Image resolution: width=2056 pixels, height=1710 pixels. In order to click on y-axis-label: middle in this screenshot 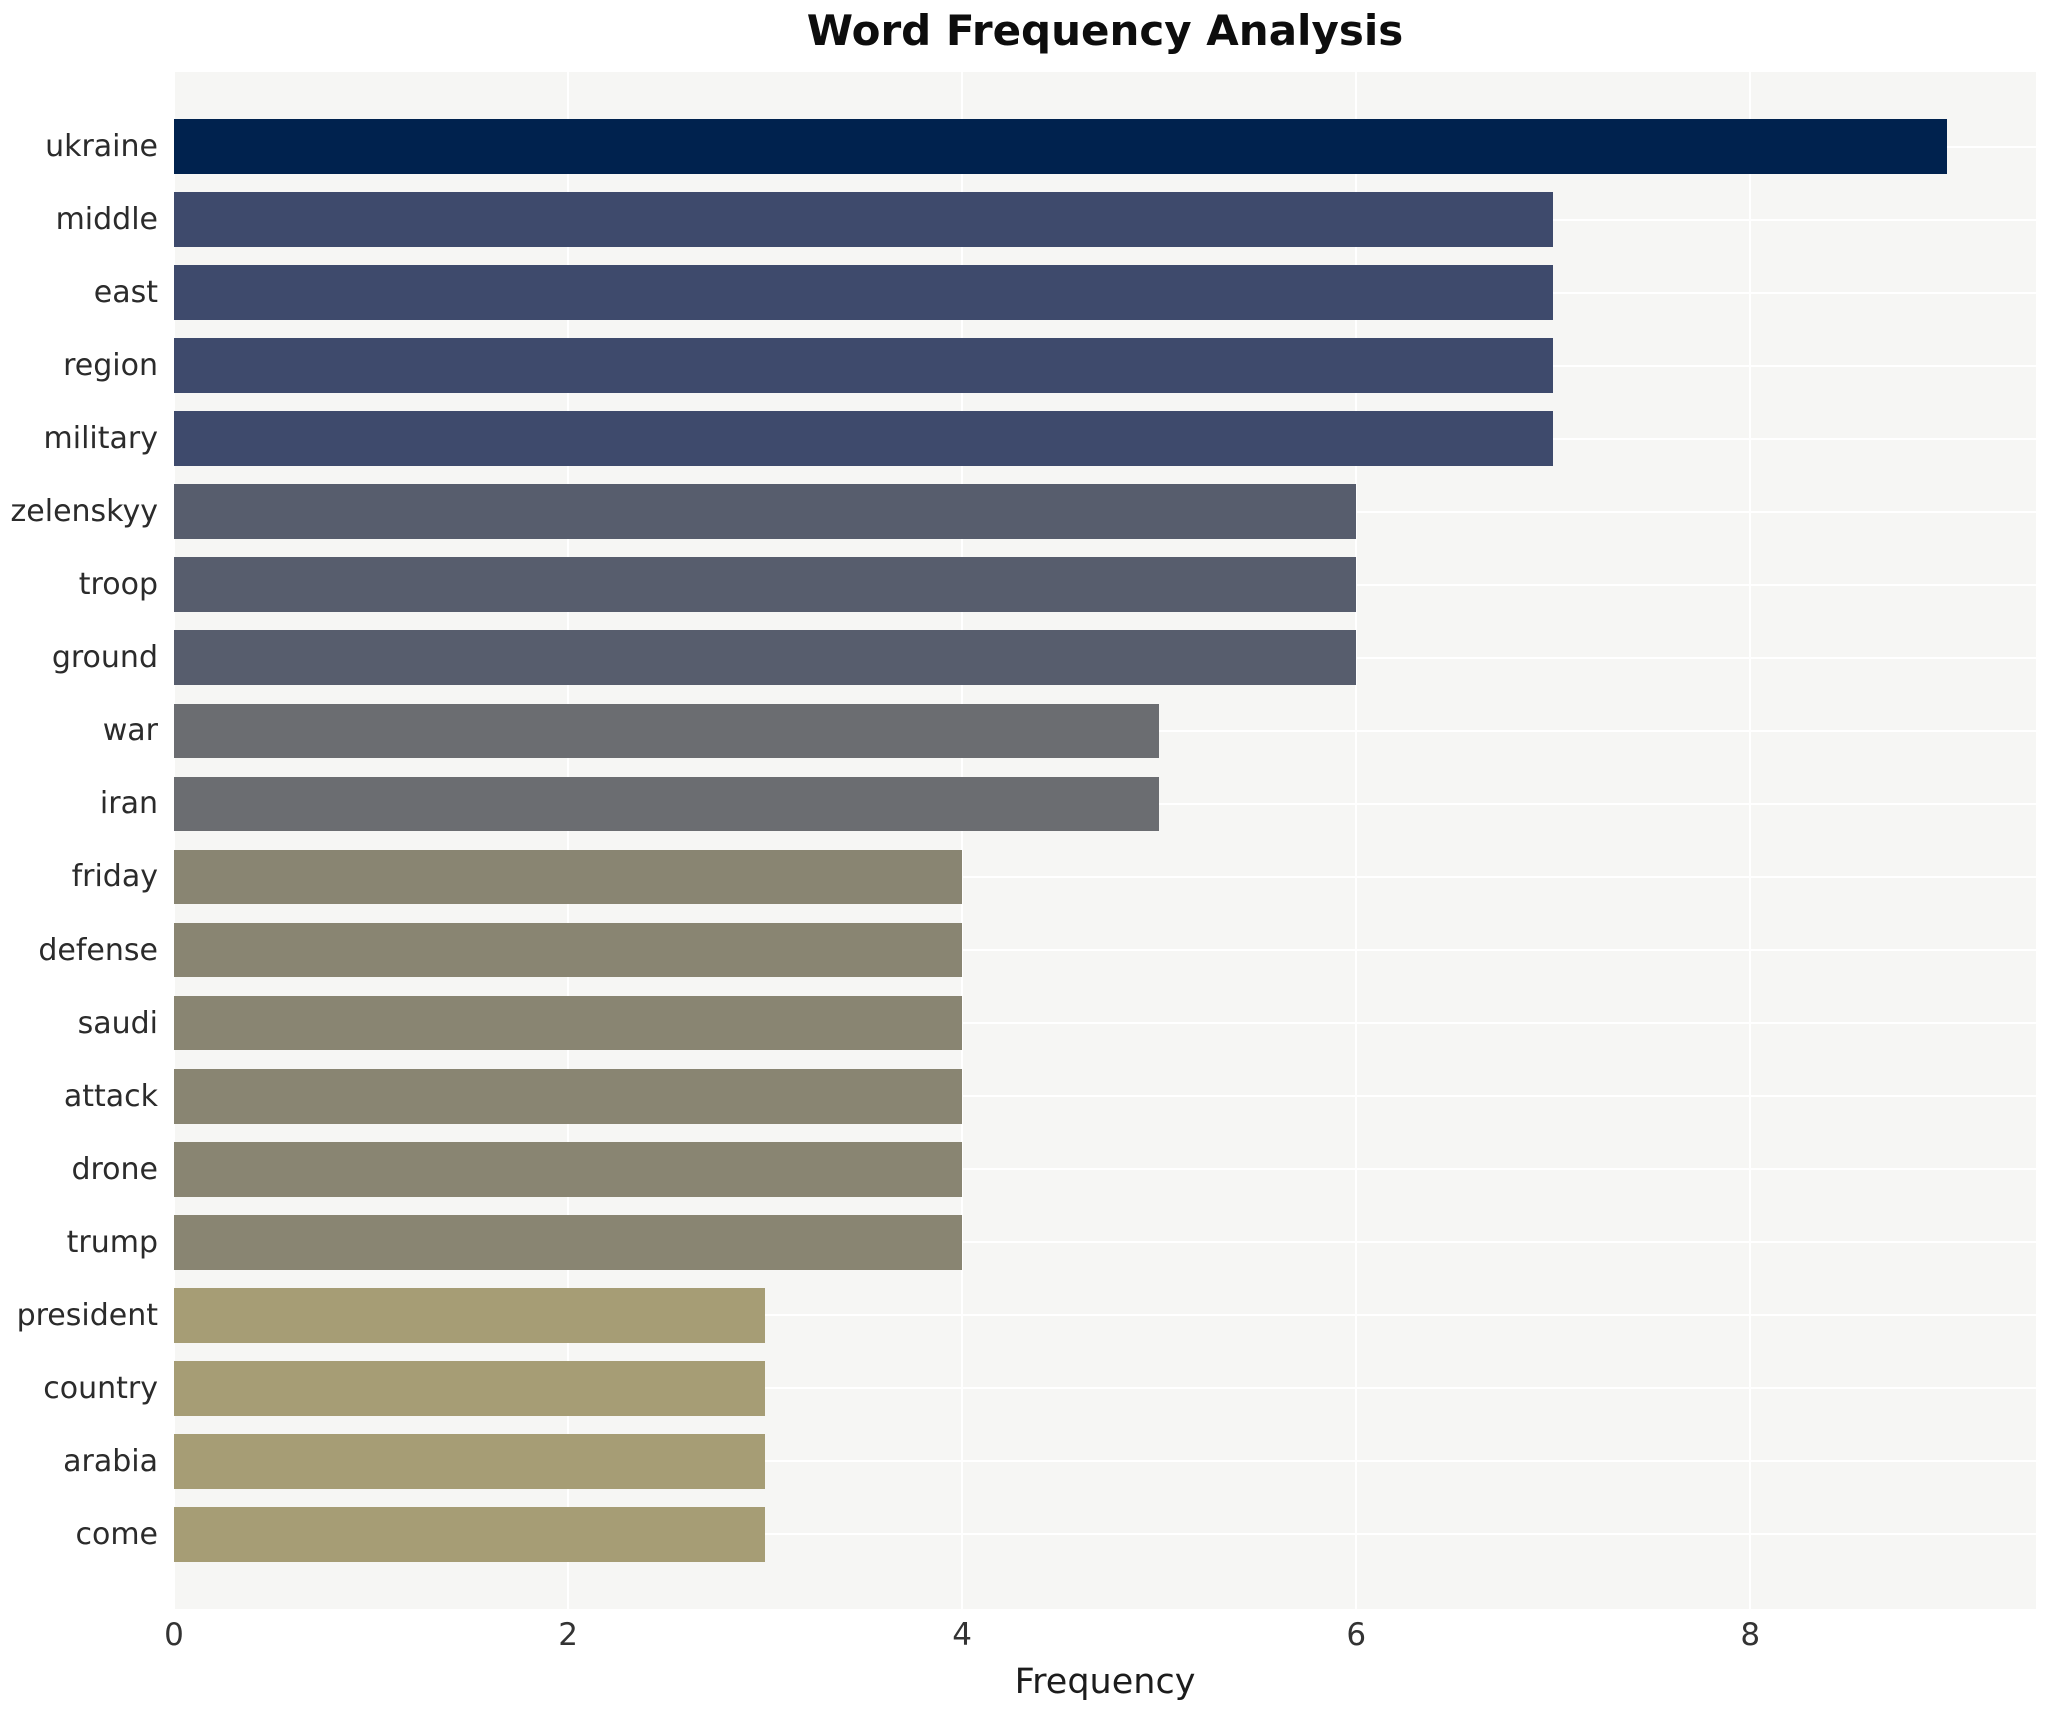, I will do `click(106, 220)`.